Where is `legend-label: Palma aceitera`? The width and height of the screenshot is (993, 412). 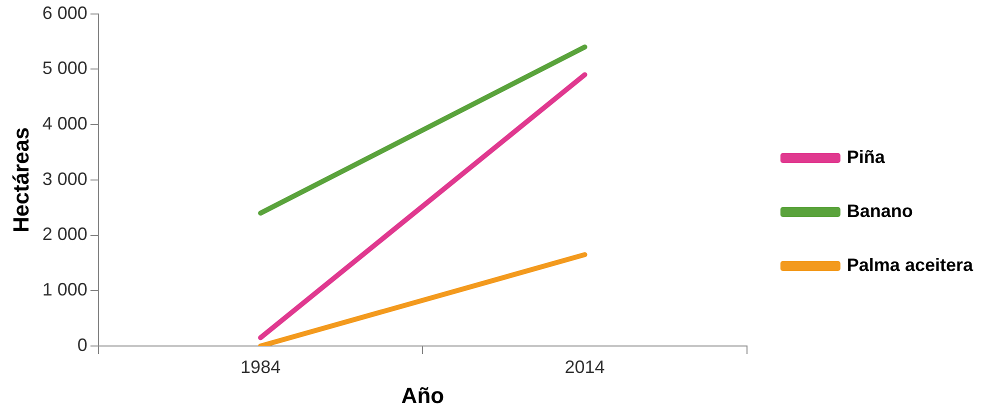
legend-label: Palma aceitera is located at coordinates (910, 264).